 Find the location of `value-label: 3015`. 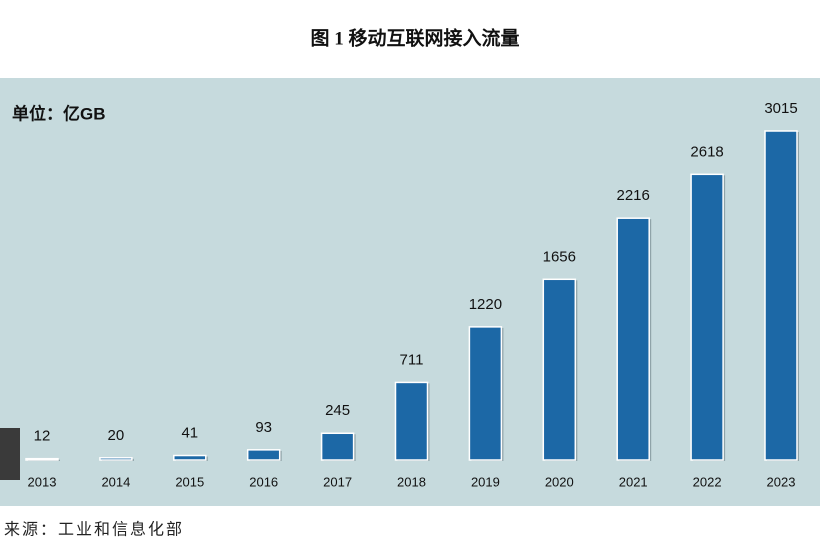

value-label: 3015 is located at coordinates (780, 108).